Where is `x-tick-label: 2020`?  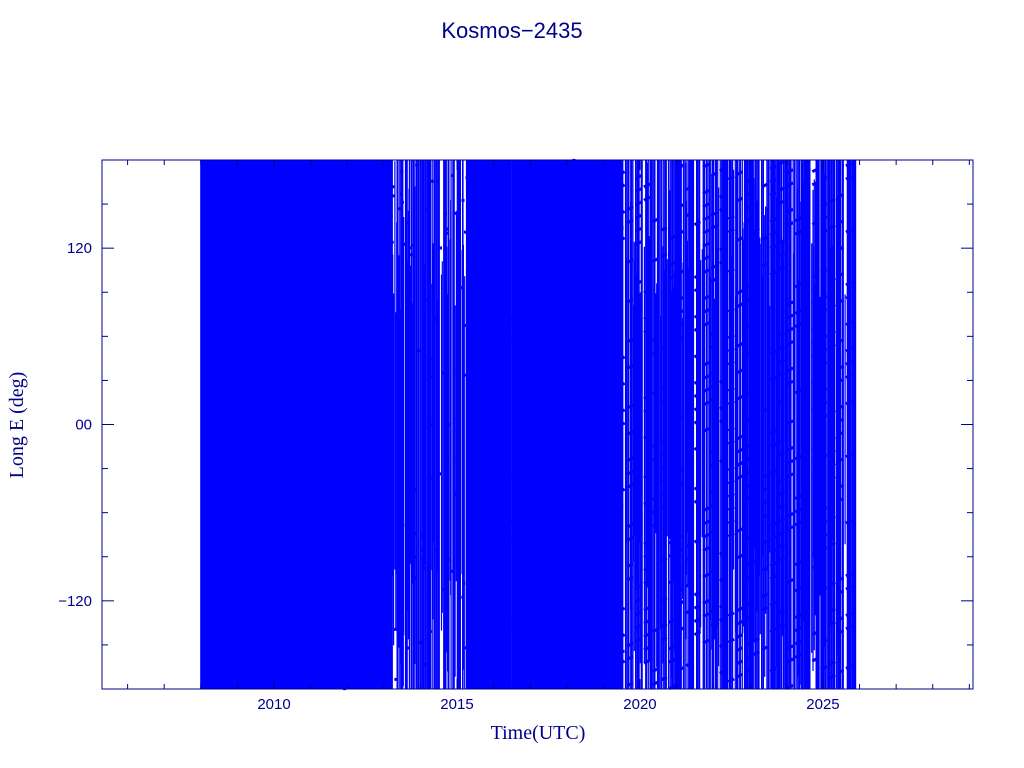
x-tick-label: 2020 is located at coordinates (639, 704).